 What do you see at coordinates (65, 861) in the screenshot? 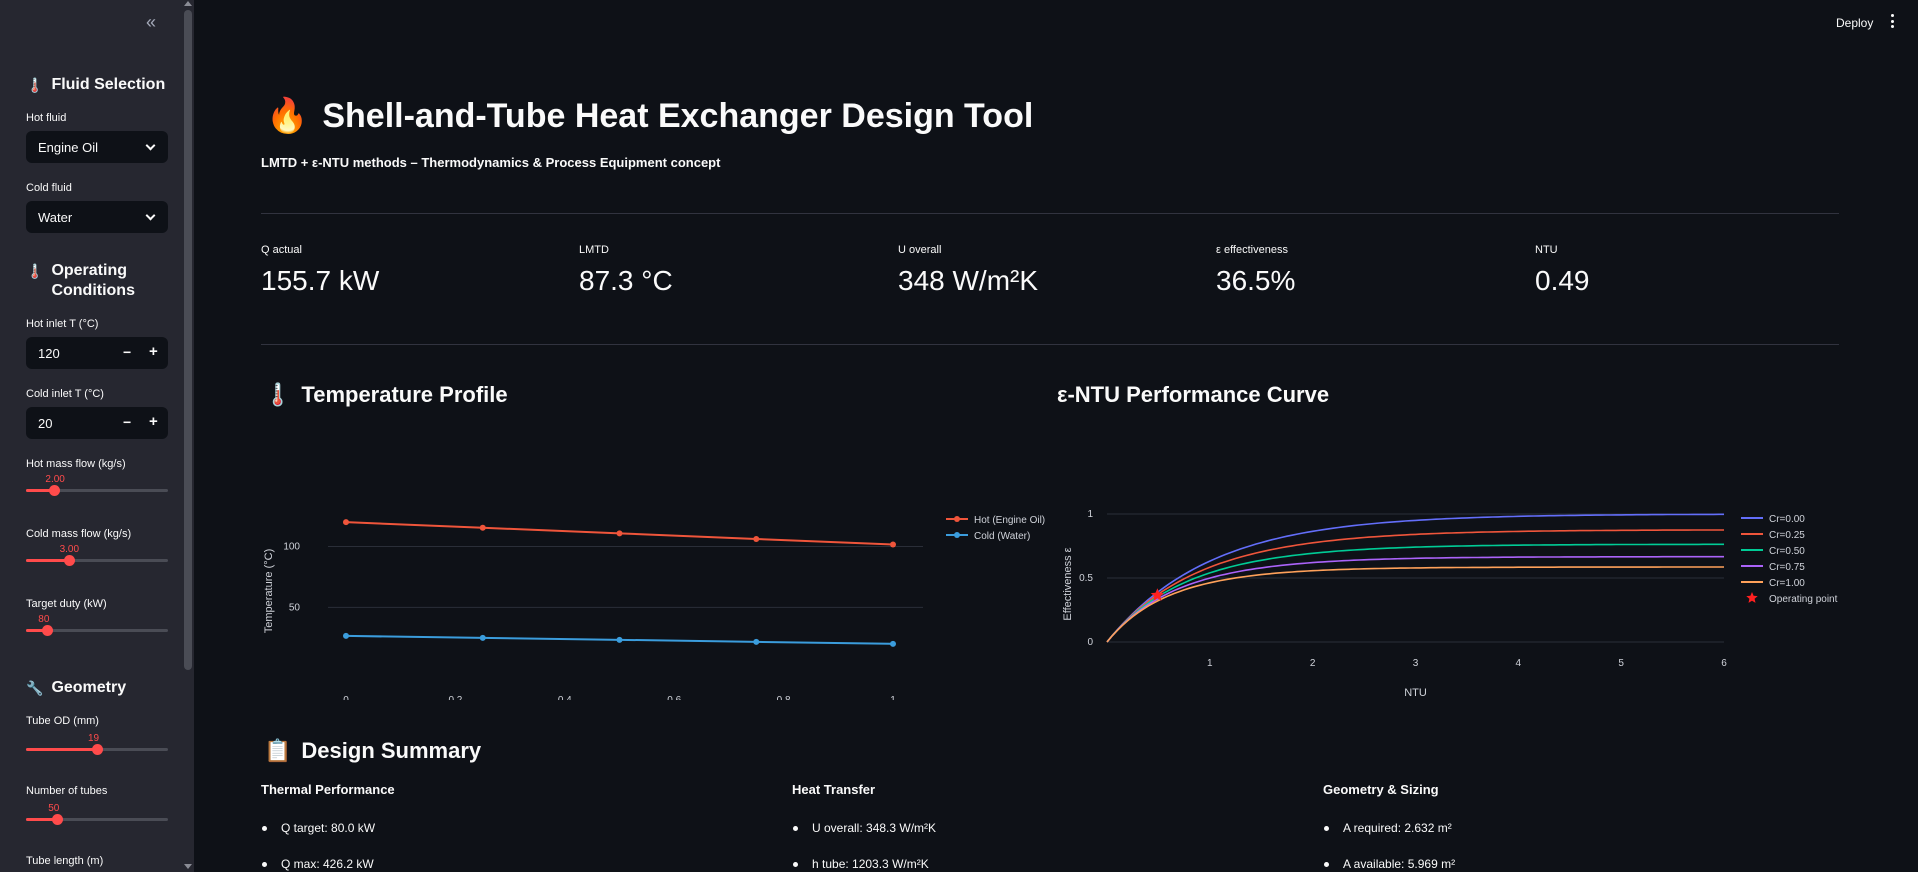
I see `tube-length-label: Tube length (m)` at bounding box center [65, 861].